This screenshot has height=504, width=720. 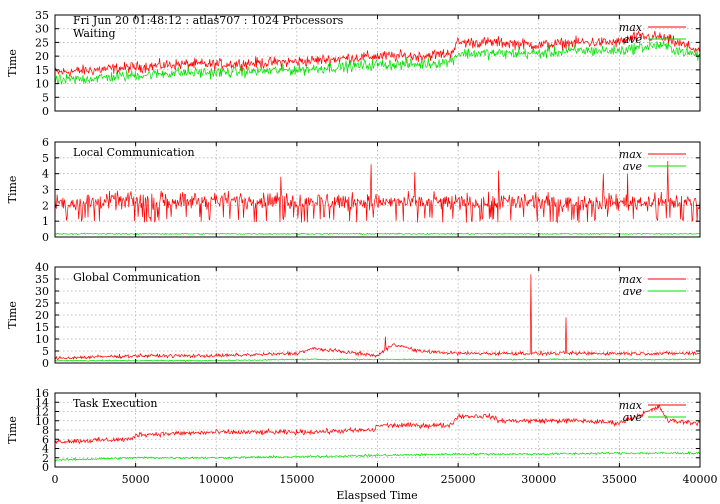 I want to click on y-tick-label: 16, so click(x=42, y=393).